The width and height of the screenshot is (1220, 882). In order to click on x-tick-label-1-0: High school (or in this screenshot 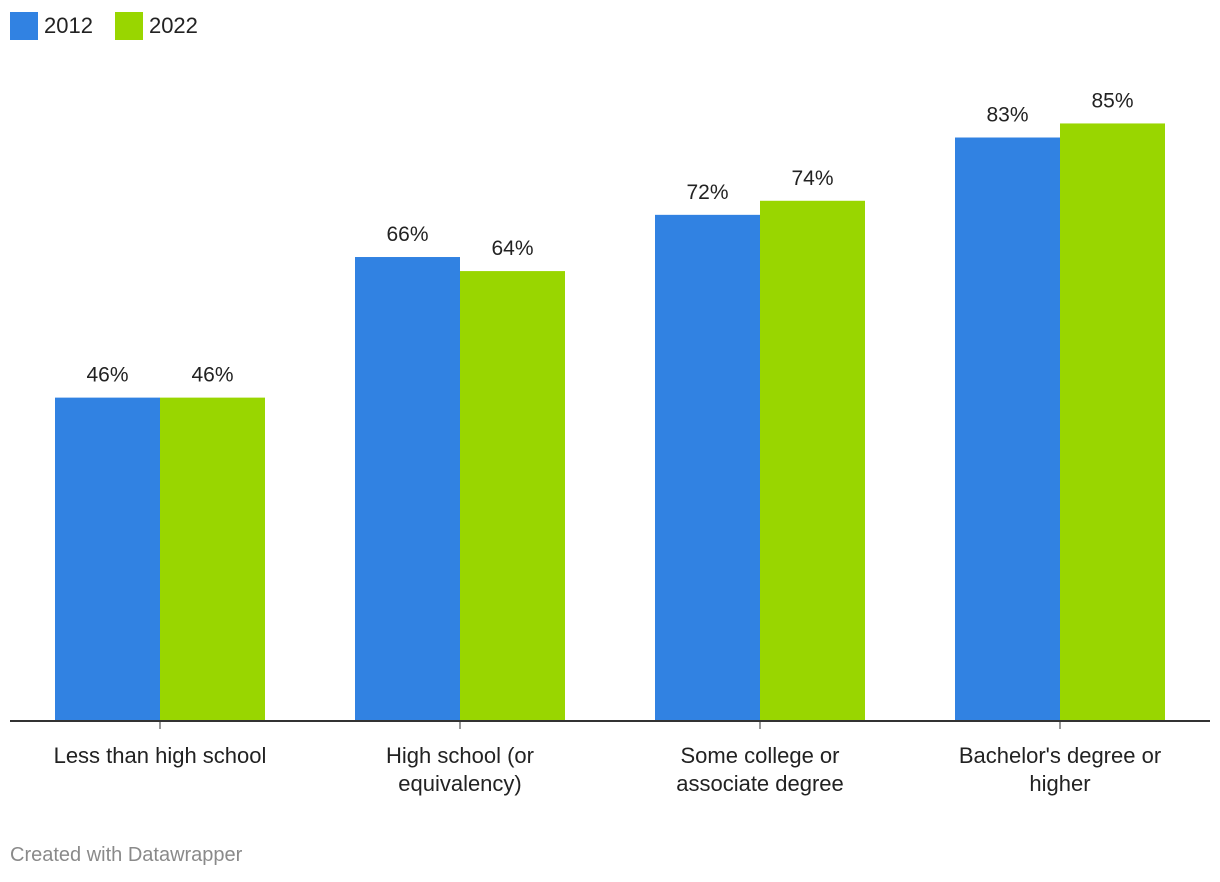, I will do `click(460, 755)`.